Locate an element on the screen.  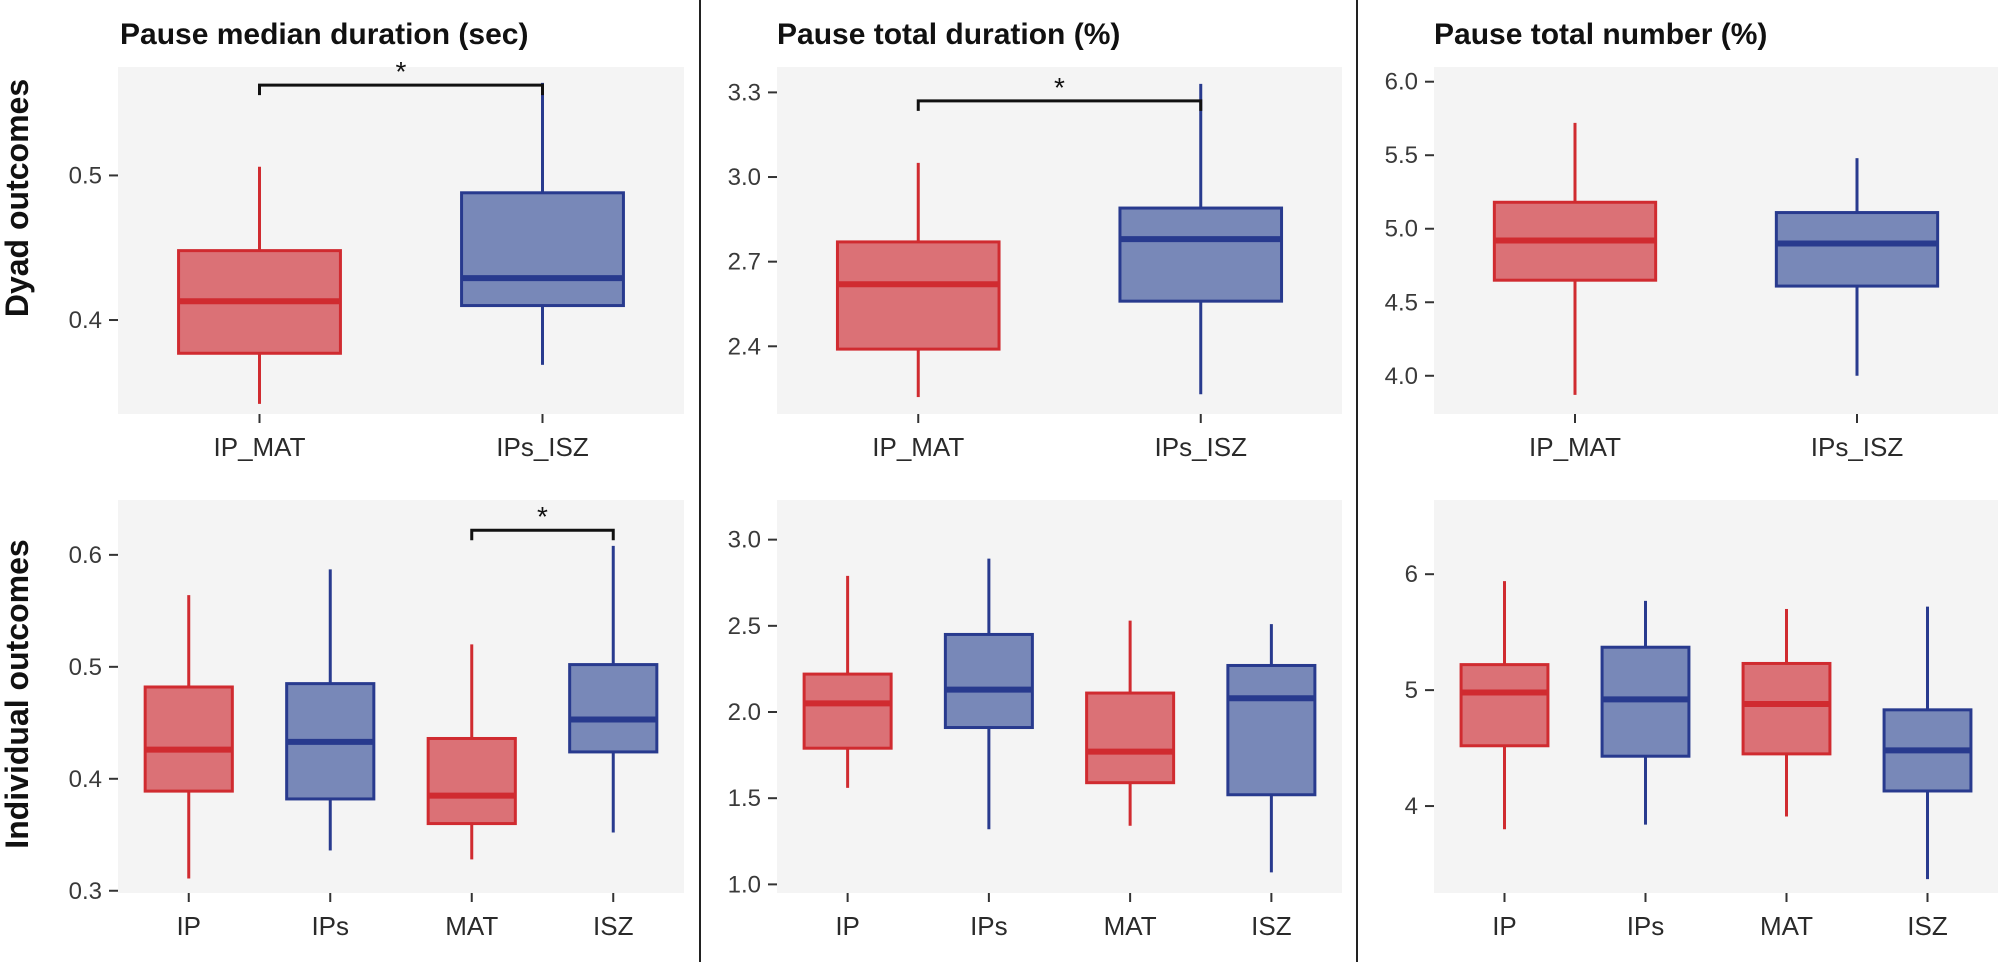
x-tick-label-r1c3-ips-isz: IPs_ISZ is located at coordinates (1857, 447).